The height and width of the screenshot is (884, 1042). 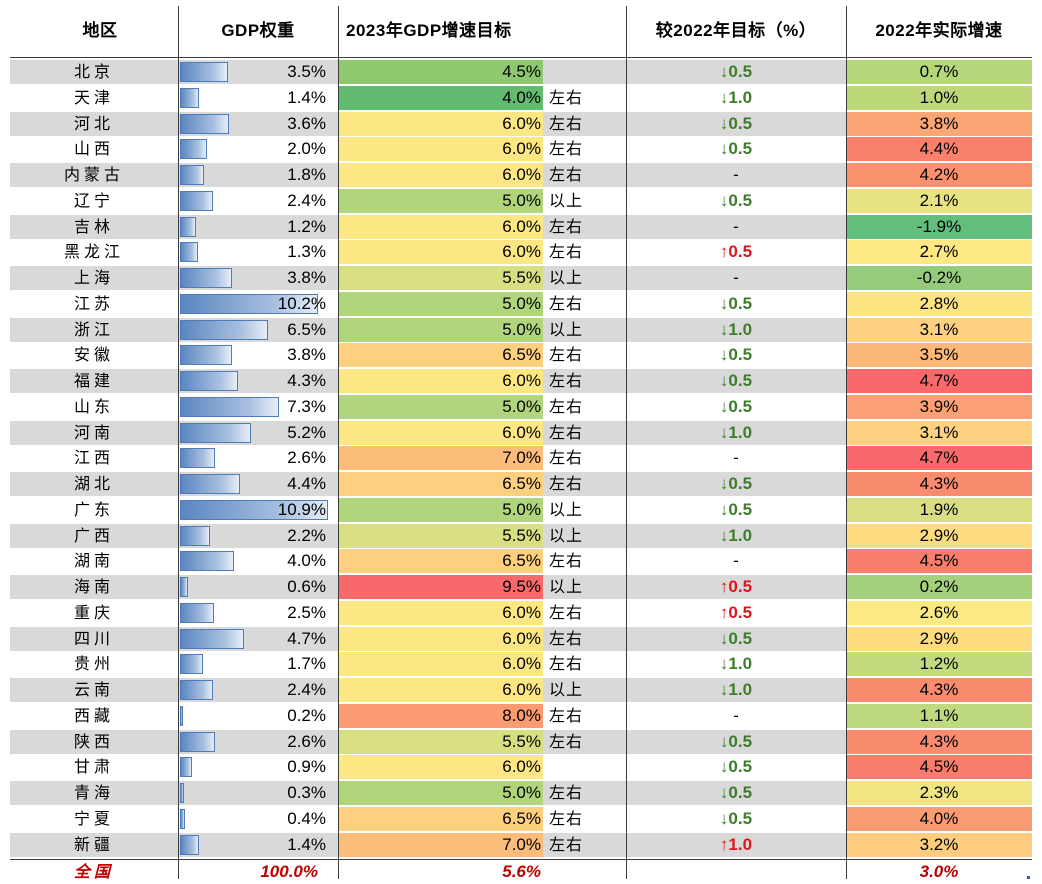 I want to click on actual-growth-2022: 4.0%, so click(x=939, y=818).